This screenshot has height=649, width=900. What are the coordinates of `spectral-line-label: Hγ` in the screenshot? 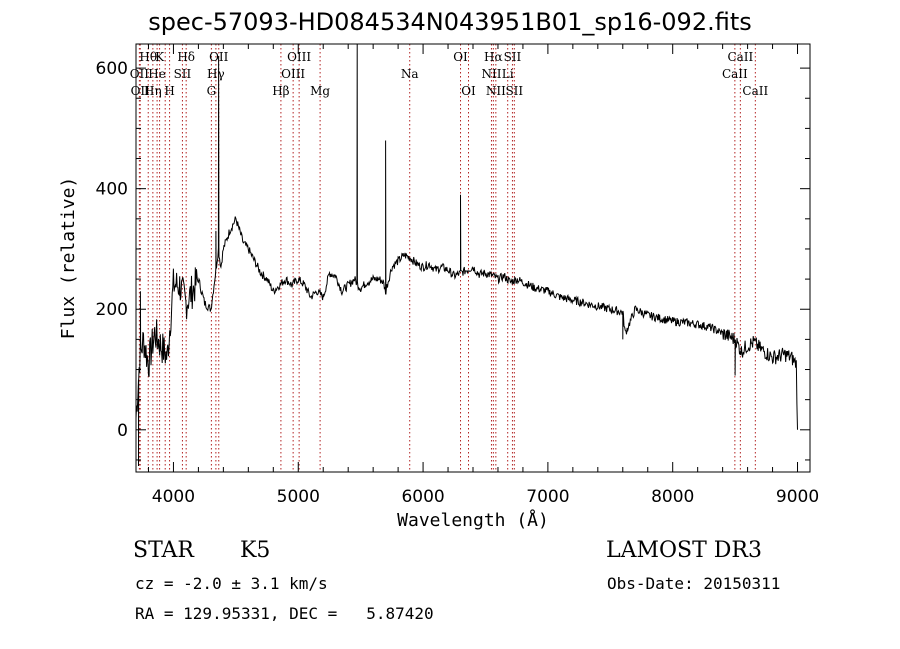 It's located at (216, 74).